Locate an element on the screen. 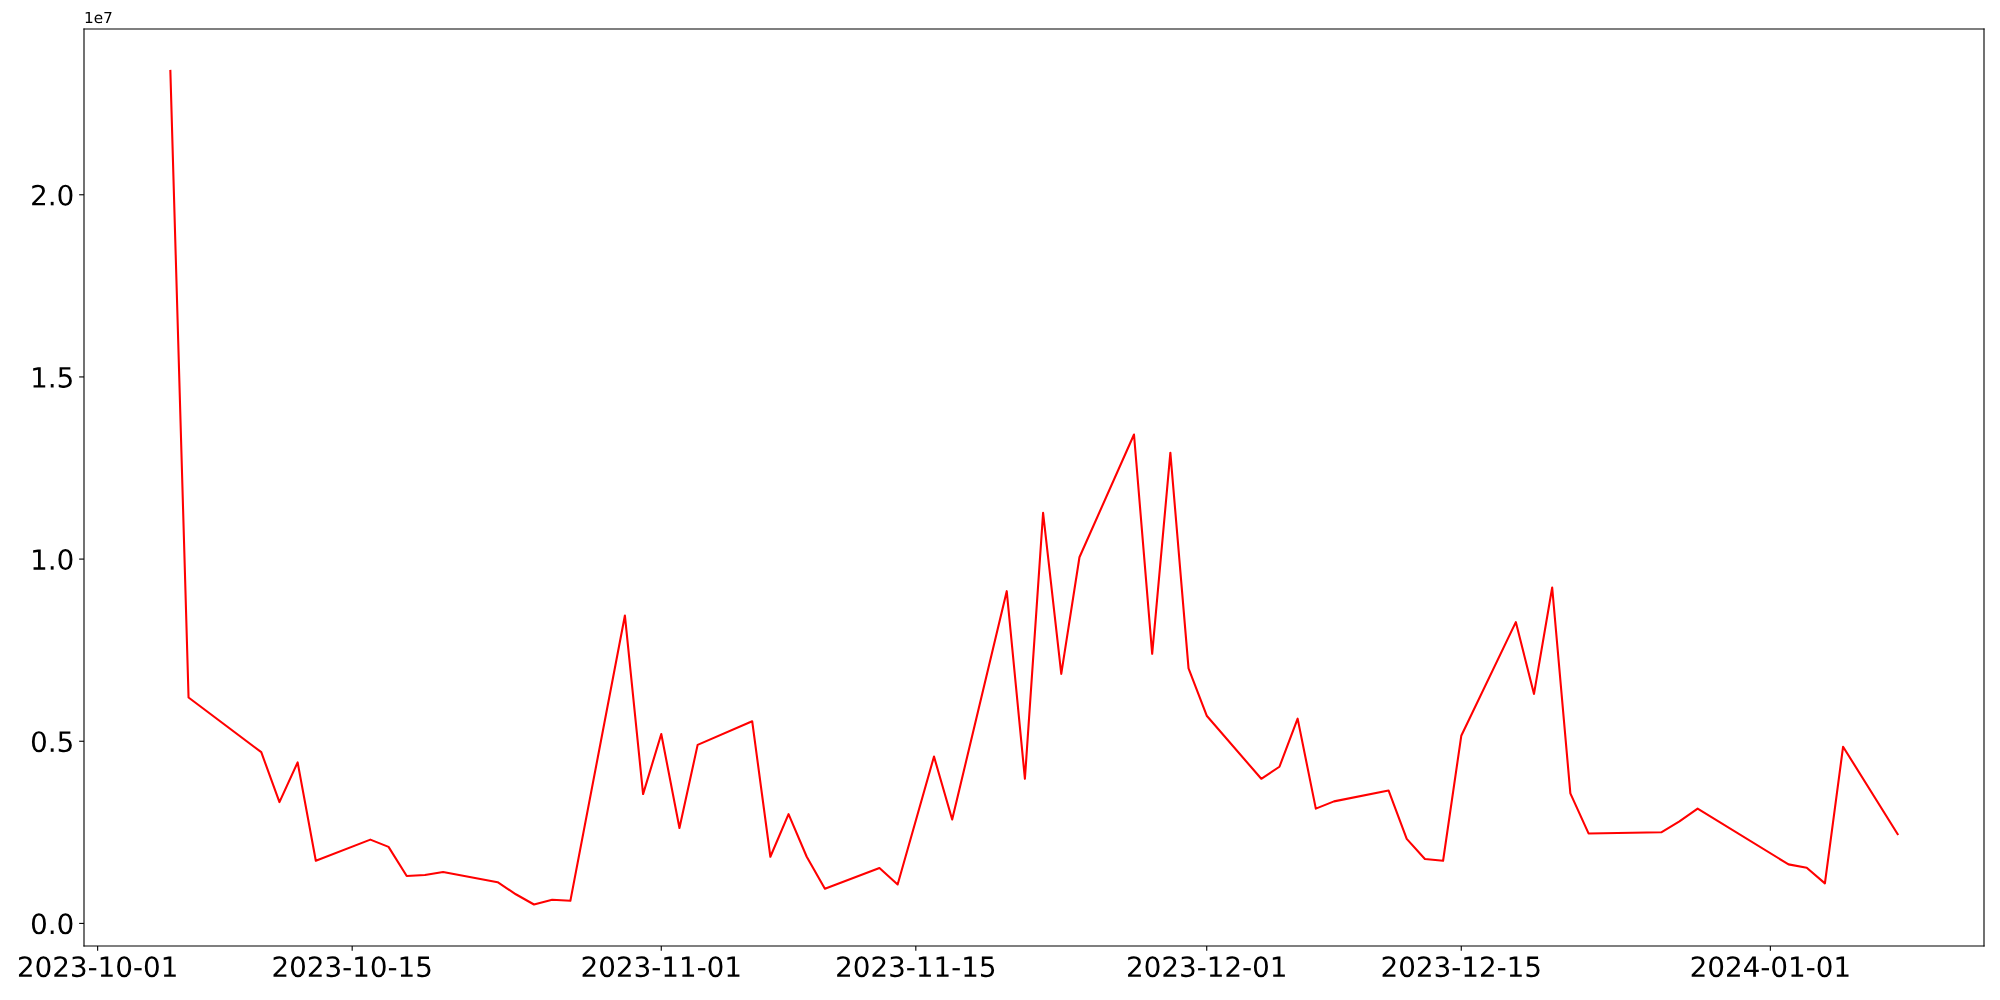  x-tick-label: 2023-11-01 is located at coordinates (661, 967).